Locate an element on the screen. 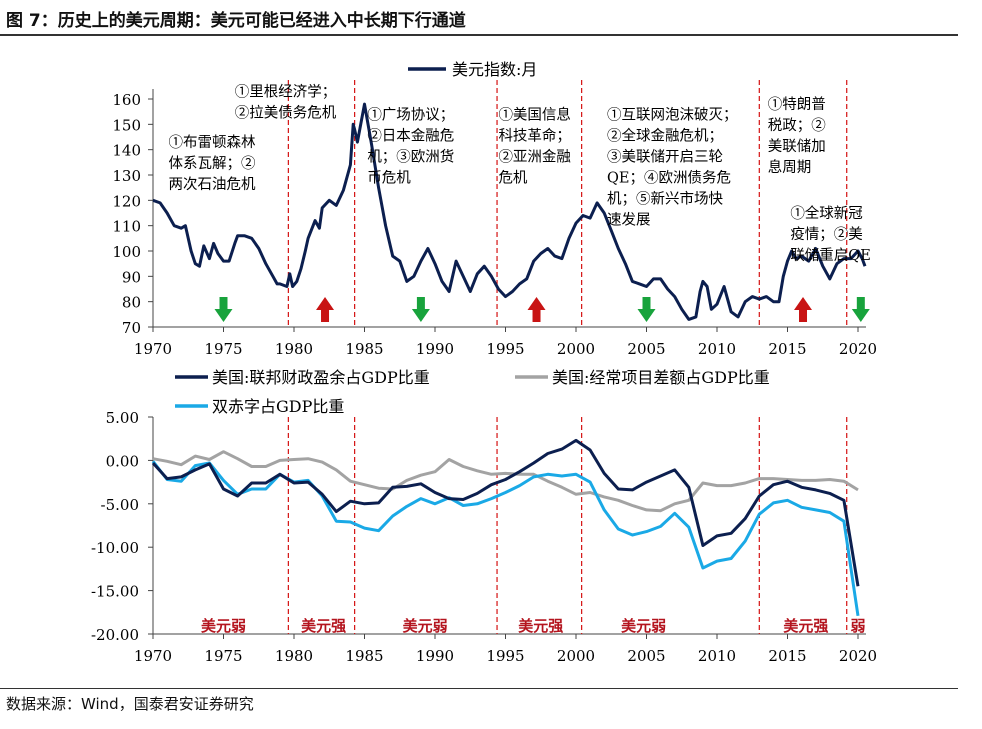 This screenshot has height=729, width=982. top-x-tick-label: 2020 is located at coordinates (858, 349).